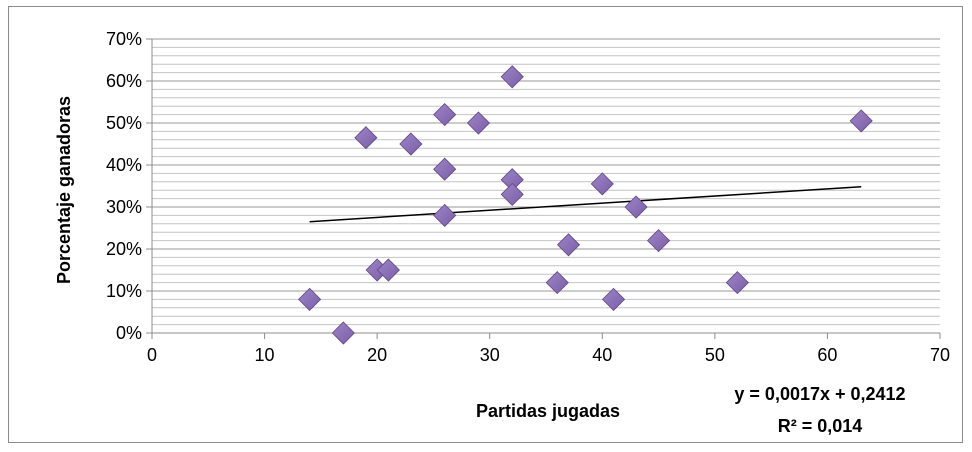 This screenshot has height=452, width=972. Describe the element at coordinates (124, 39) in the screenshot. I see `y-tick-label: 70%` at that location.